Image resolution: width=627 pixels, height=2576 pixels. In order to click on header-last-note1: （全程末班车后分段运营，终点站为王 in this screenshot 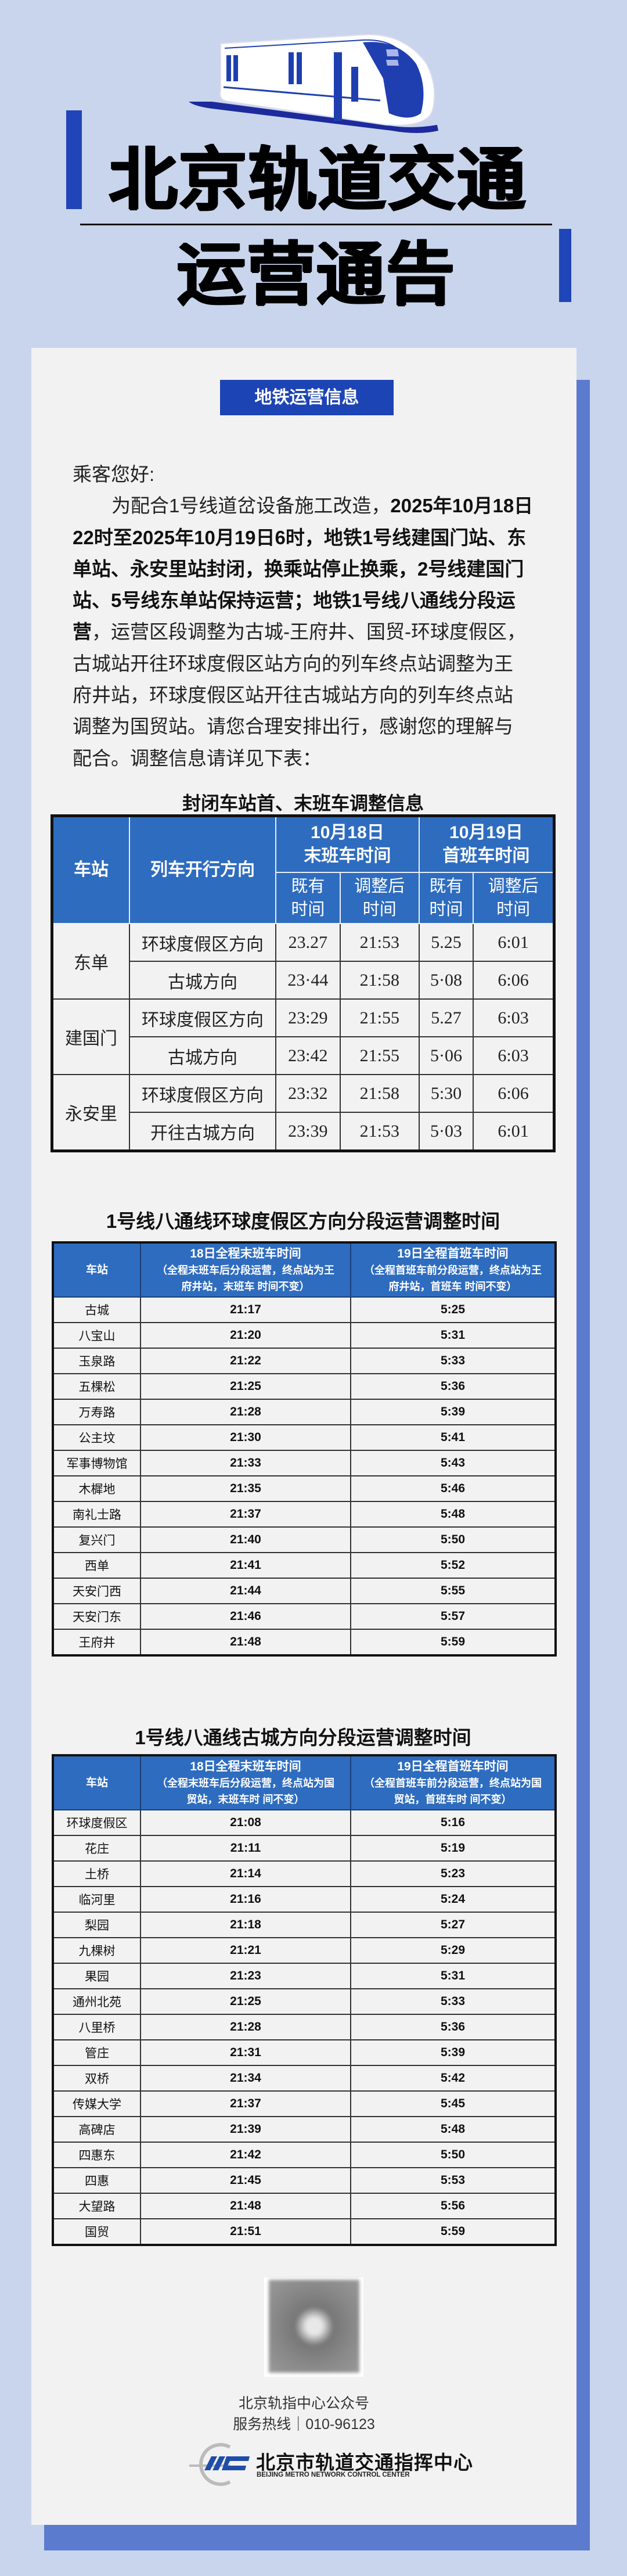, I will do `click(246, 1270)`.